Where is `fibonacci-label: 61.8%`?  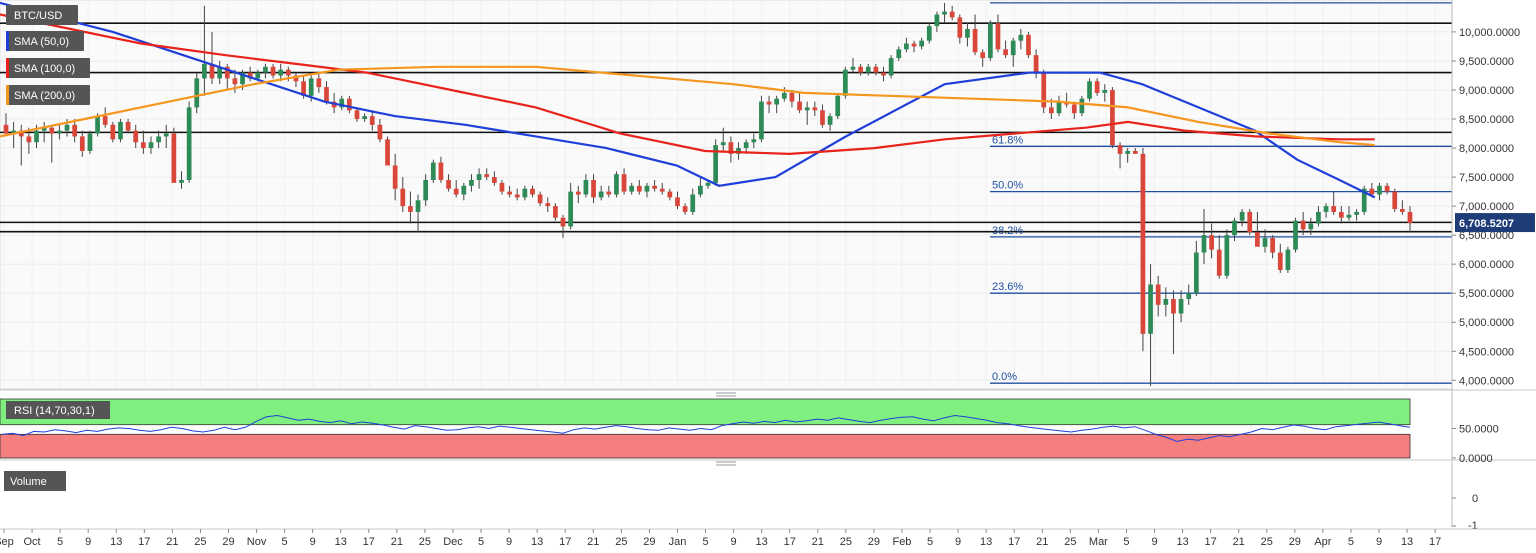 fibonacci-label: 61.8% is located at coordinates (1007, 140).